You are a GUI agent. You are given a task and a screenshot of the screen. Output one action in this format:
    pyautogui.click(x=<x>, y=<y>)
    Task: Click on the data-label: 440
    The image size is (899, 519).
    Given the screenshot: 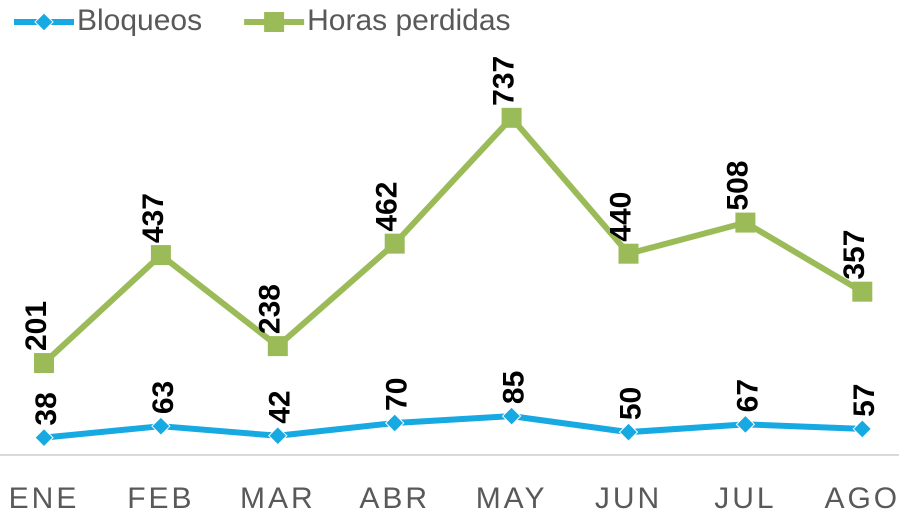 What is the action you would take?
    pyautogui.click(x=620, y=217)
    